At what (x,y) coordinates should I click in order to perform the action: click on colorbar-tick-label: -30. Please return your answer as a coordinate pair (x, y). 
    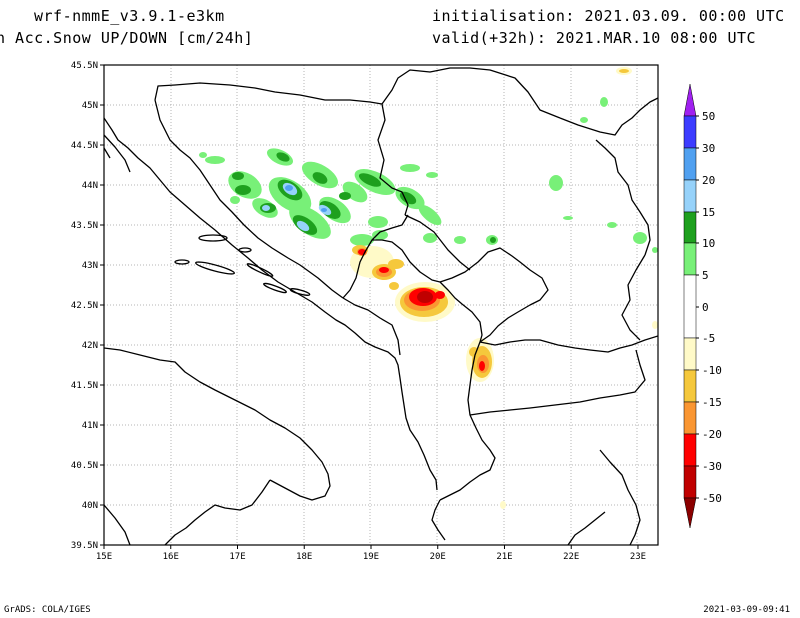
    Looking at the image, I should click on (712, 466).